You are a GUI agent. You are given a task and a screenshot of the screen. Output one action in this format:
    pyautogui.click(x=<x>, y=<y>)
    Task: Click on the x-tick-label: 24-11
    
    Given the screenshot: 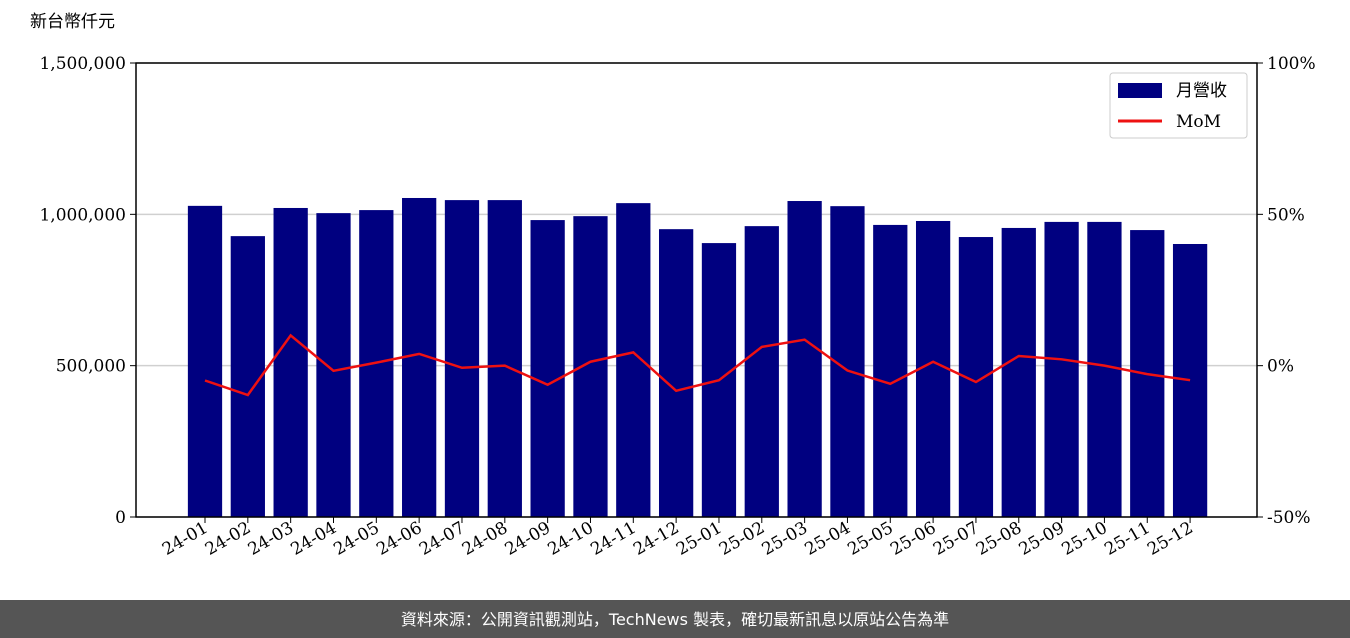 What is the action you would take?
    pyautogui.click(x=613, y=539)
    